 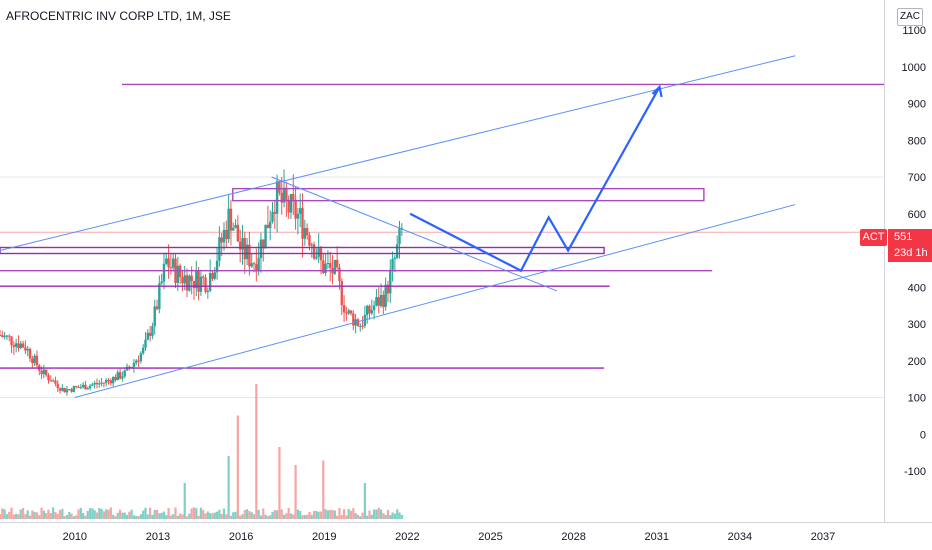 What do you see at coordinates (657, 537) in the screenshot?
I see `time-tick-label: 2031` at bounding box center [657, 537].